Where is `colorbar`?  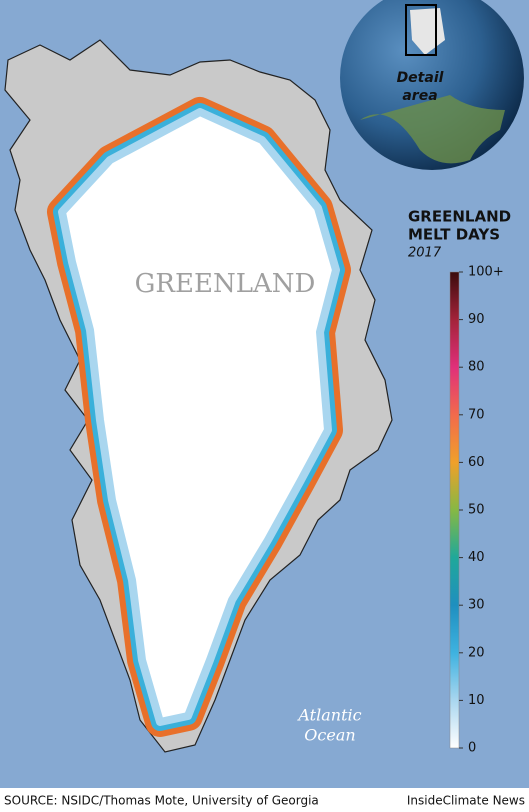 colorbar is located at coordinates (454, 510).